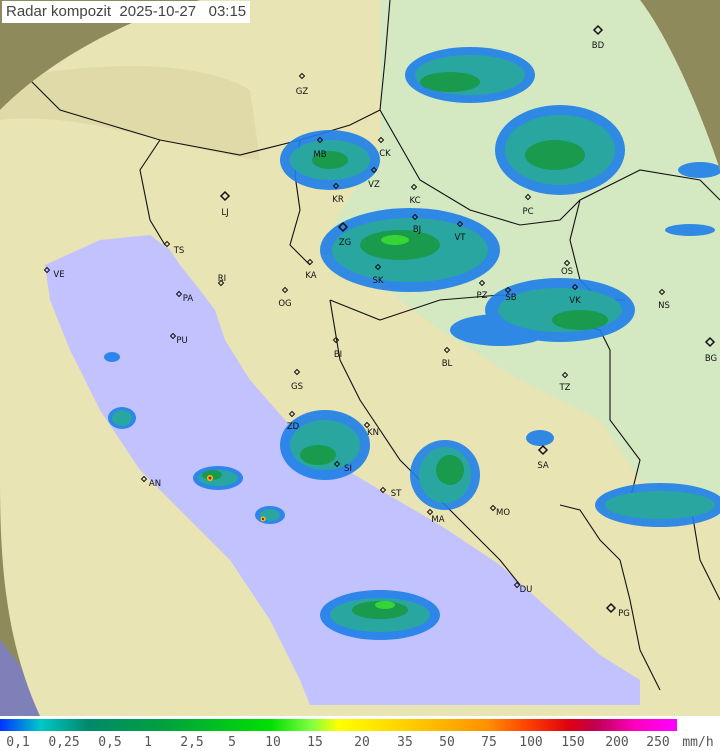 Image resolution: width=720 pixels, height=751 pixels. What do you see at coordinates (225, 204) in the screenshot?
I see `city-lj: LJ` at bounding box center [225, 204].